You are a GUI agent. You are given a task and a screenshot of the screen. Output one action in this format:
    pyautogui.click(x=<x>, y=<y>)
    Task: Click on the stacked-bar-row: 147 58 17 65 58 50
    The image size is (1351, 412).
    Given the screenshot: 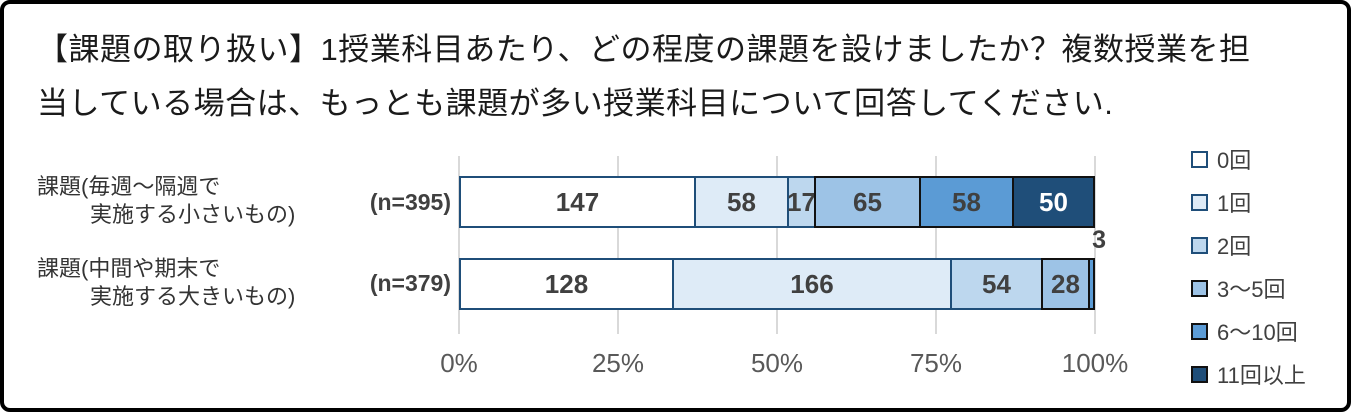 What is the action you would take?
    pyautogui.click(x=777, y=202)
    